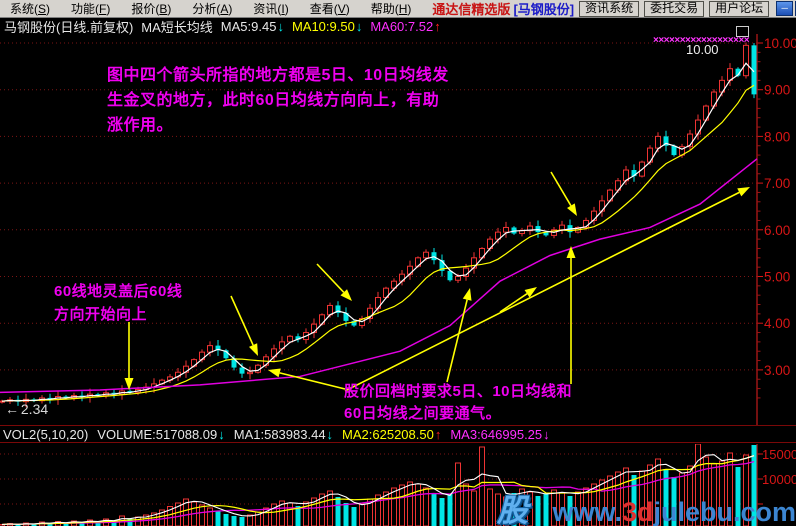  I want to click on svg-text: 7.00, so click(777, 183).